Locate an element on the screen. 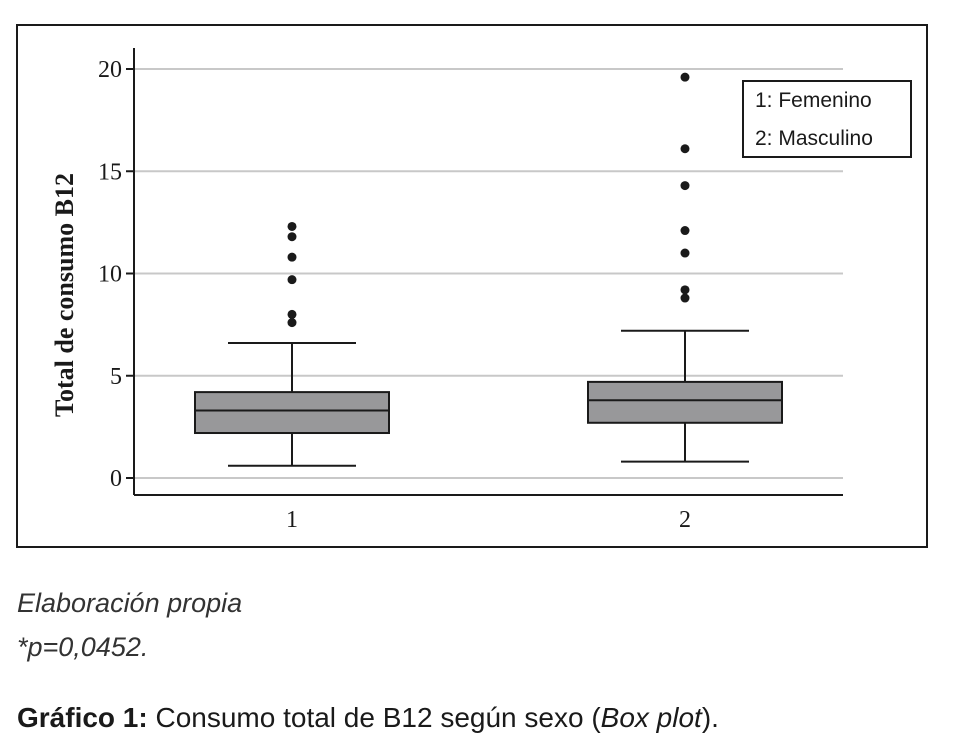  legend-entry-1: 1: Femenino is located at coordinates (813, 100).